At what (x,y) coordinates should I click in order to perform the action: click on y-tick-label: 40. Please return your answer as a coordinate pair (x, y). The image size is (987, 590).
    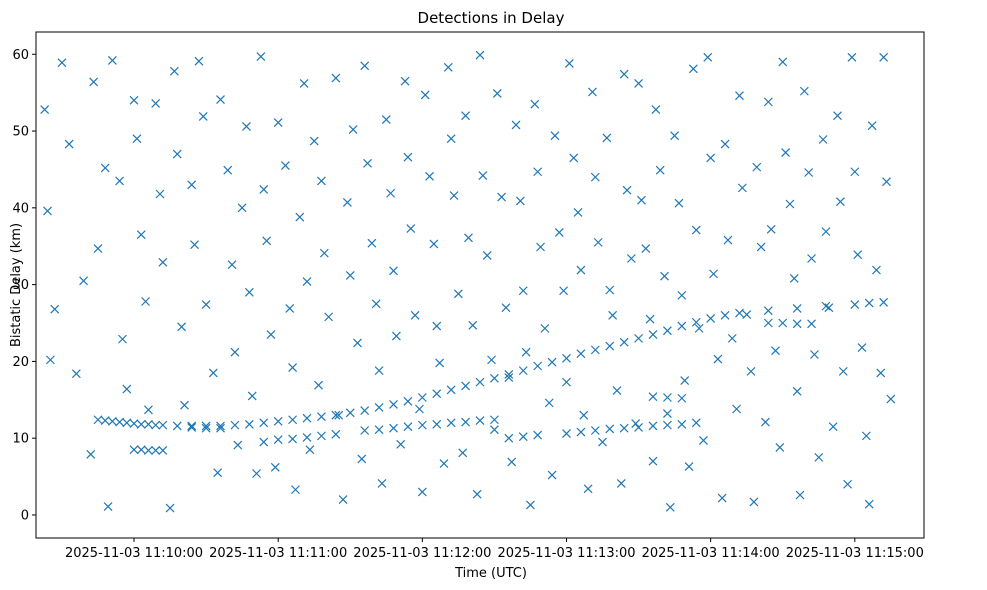
    Looking at the image, I should click on (20, 208).